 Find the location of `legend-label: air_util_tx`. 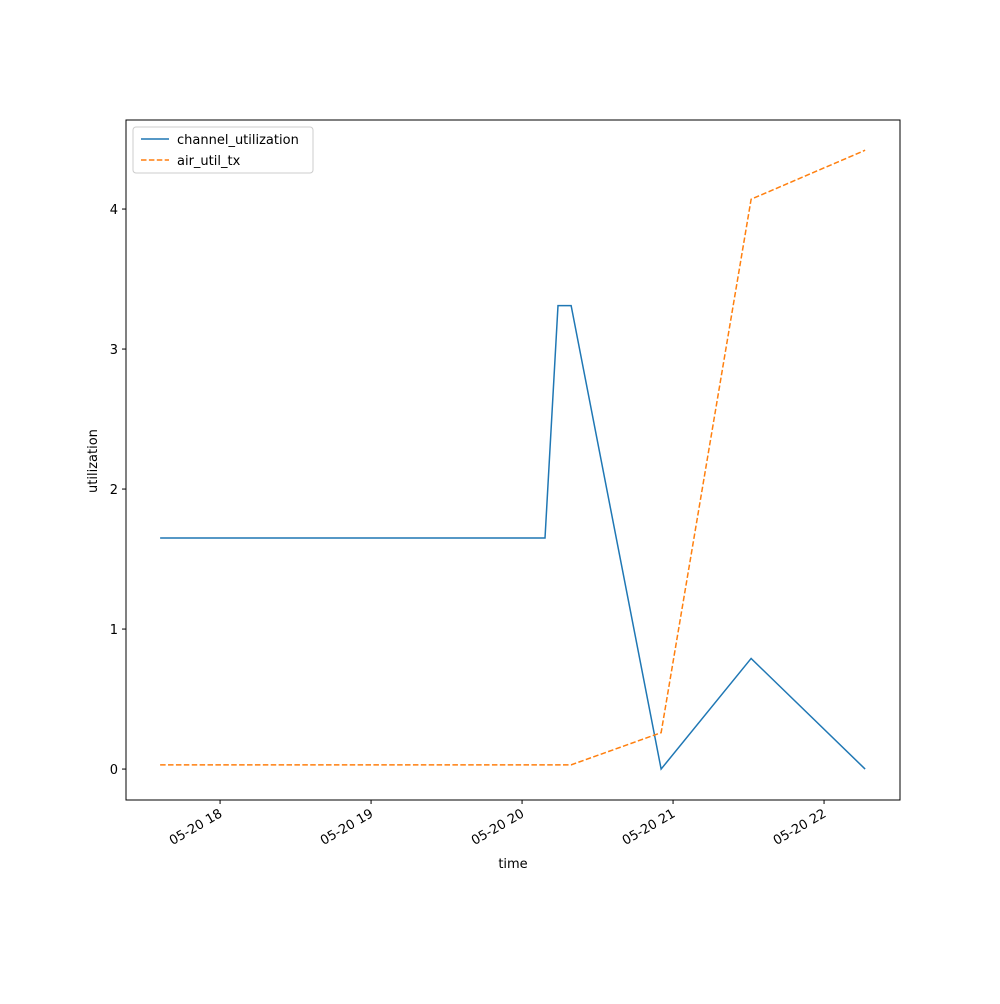

legend-label: air_util_tx is located at coordinates (209, 161).